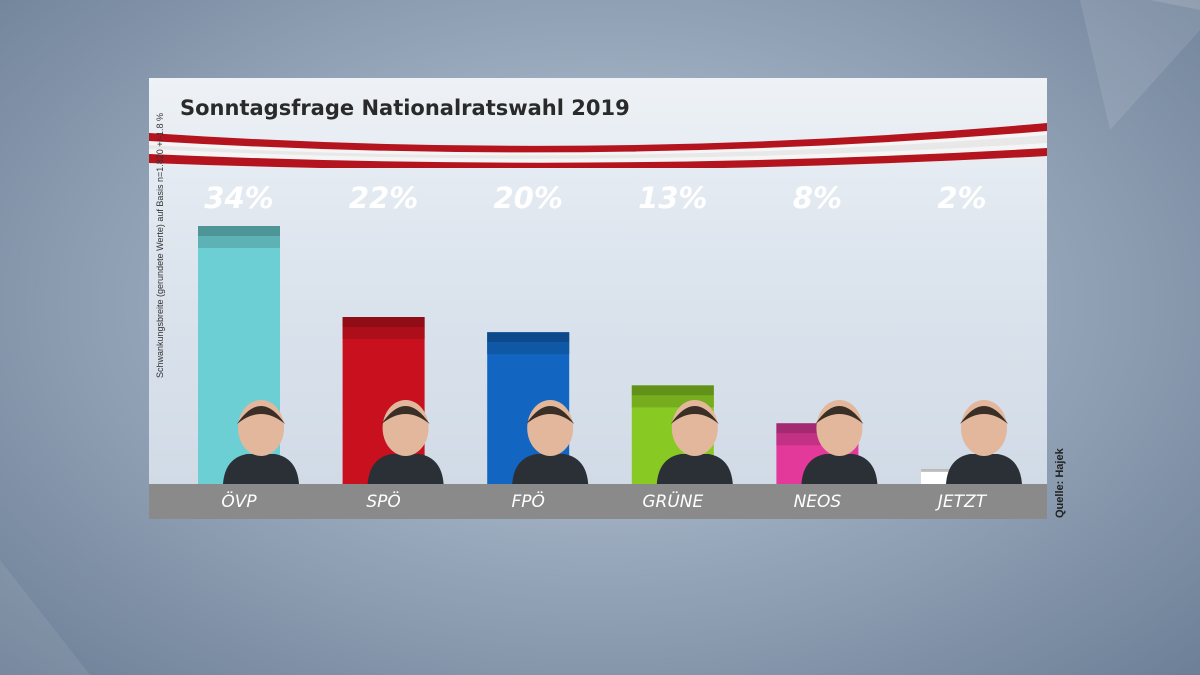 The image size is (1200, 675). What do you see at coordinates (598, 145) in the screenshot?
I see `austrian-flag-ribbon` at bounding box center [598, 145].